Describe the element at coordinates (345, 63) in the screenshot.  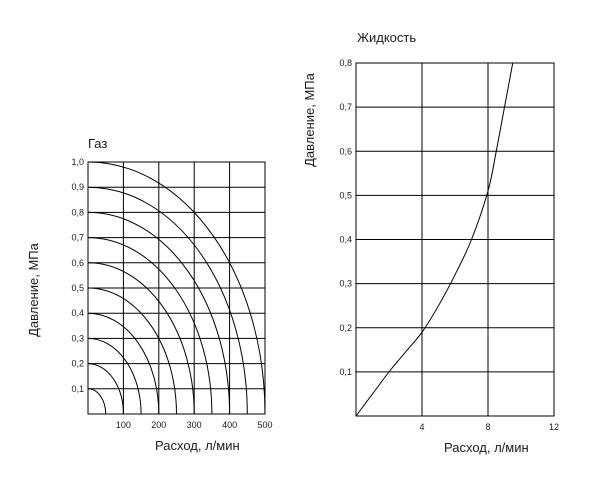
I see `liquid-y-tick-label: 0,8` at that location.